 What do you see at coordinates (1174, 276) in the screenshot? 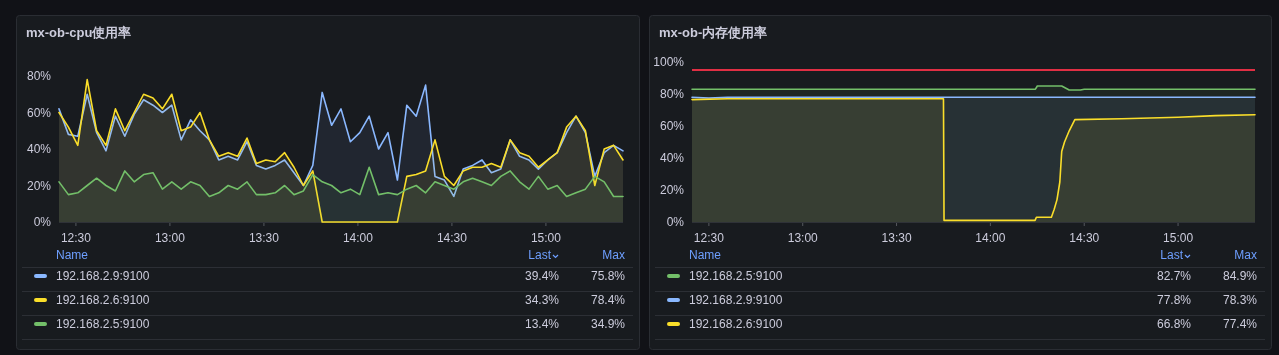
I see `text: 82.7%` at bounding box center [1174, 276].